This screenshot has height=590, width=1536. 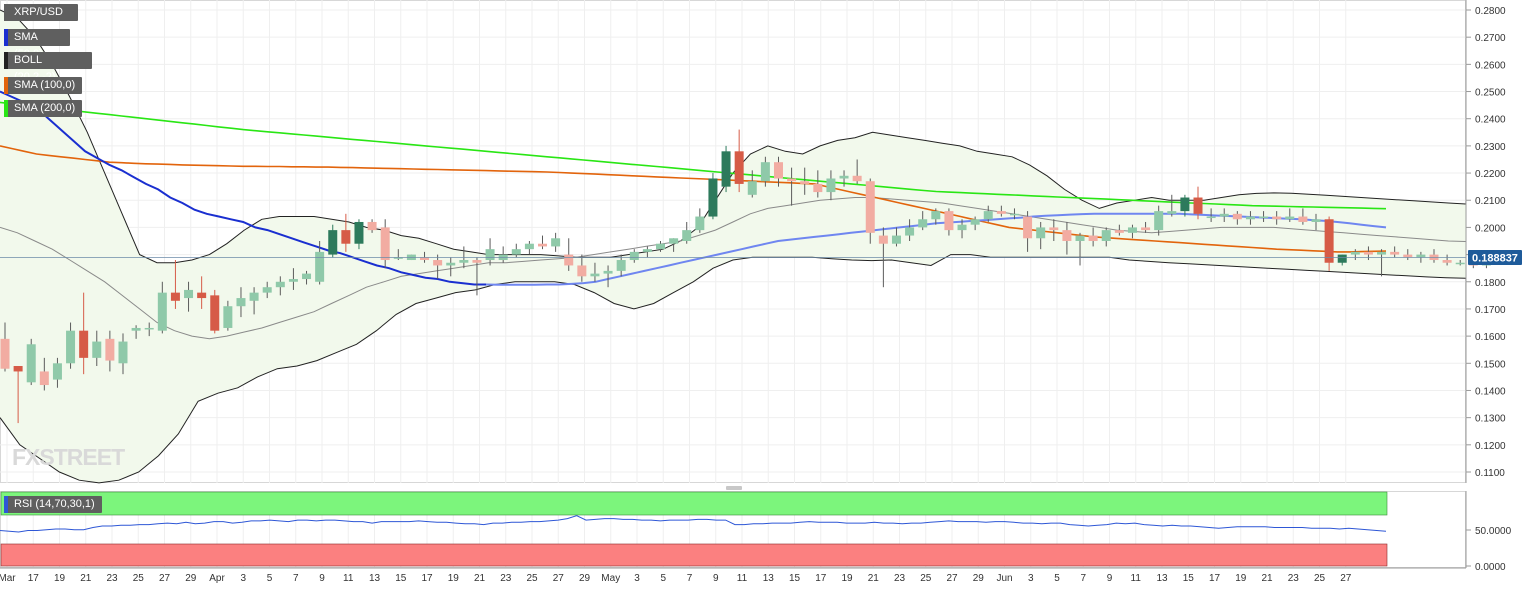 What do you see at coordinates (243, 578) in the screenshot?
I see `x-tick-label: 3` at bounding box center [243, 578].